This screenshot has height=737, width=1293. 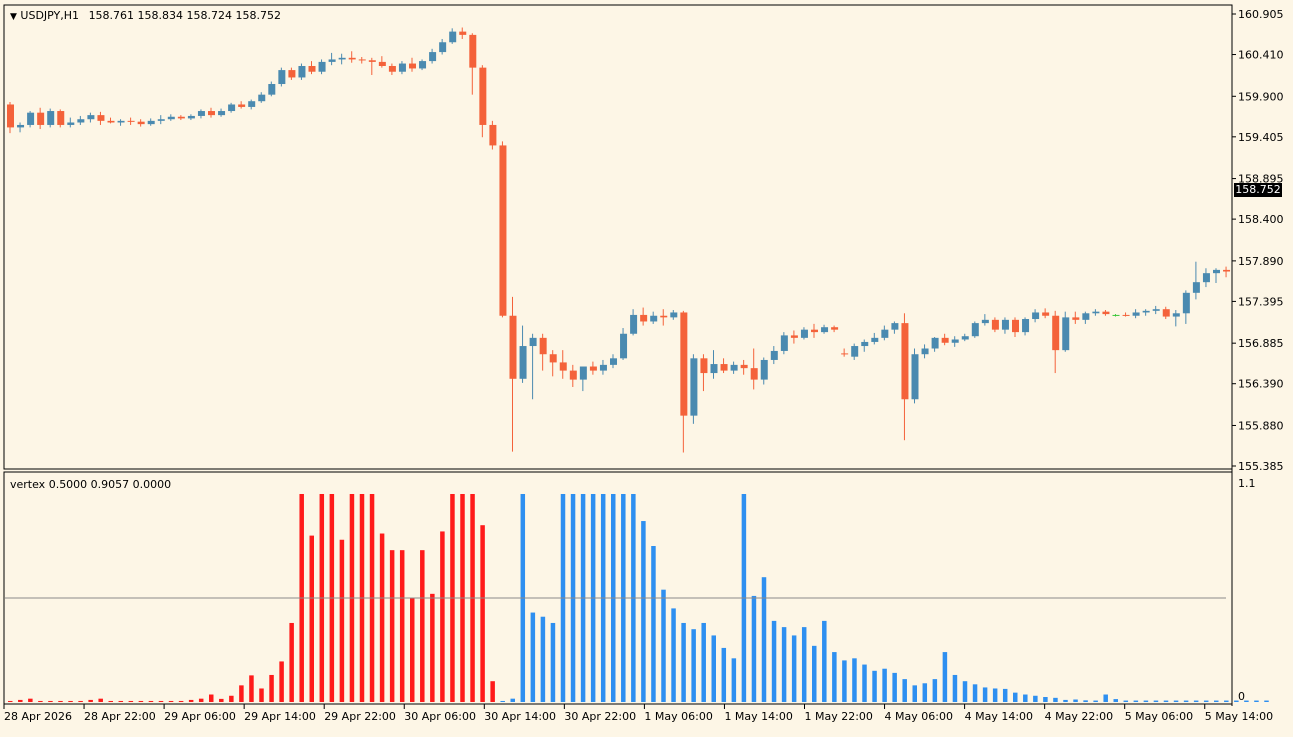 What do you see at coordinates (13, 17) in the screenshot?
I see `collapse-triangle-icon: ▼` at bounding box center [13, 17].